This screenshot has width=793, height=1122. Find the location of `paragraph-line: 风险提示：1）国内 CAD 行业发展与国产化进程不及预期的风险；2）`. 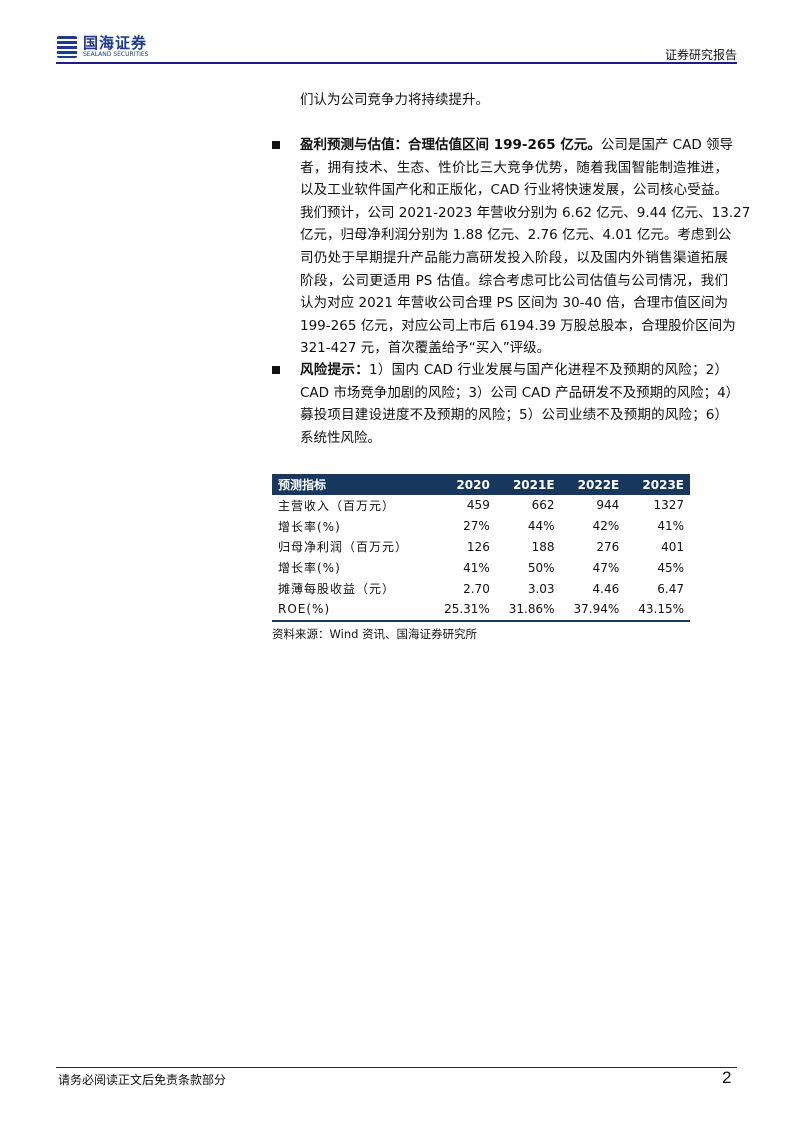

paragraph-line: 风险提示：1）国内 CAD 行业发展与国产化进程不及预期的风险；2） is located at coordinates (514, 370).